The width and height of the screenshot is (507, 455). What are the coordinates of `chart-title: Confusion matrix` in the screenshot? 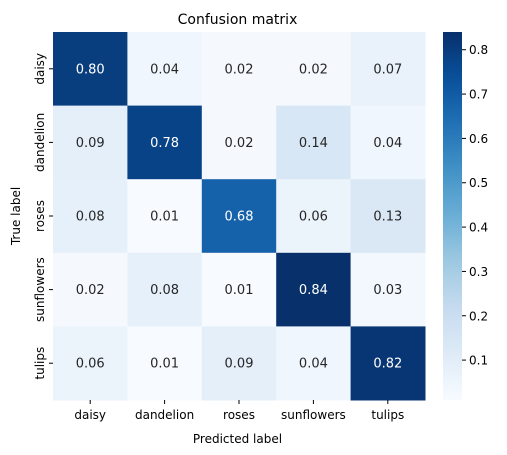 It's located at (238, 20).